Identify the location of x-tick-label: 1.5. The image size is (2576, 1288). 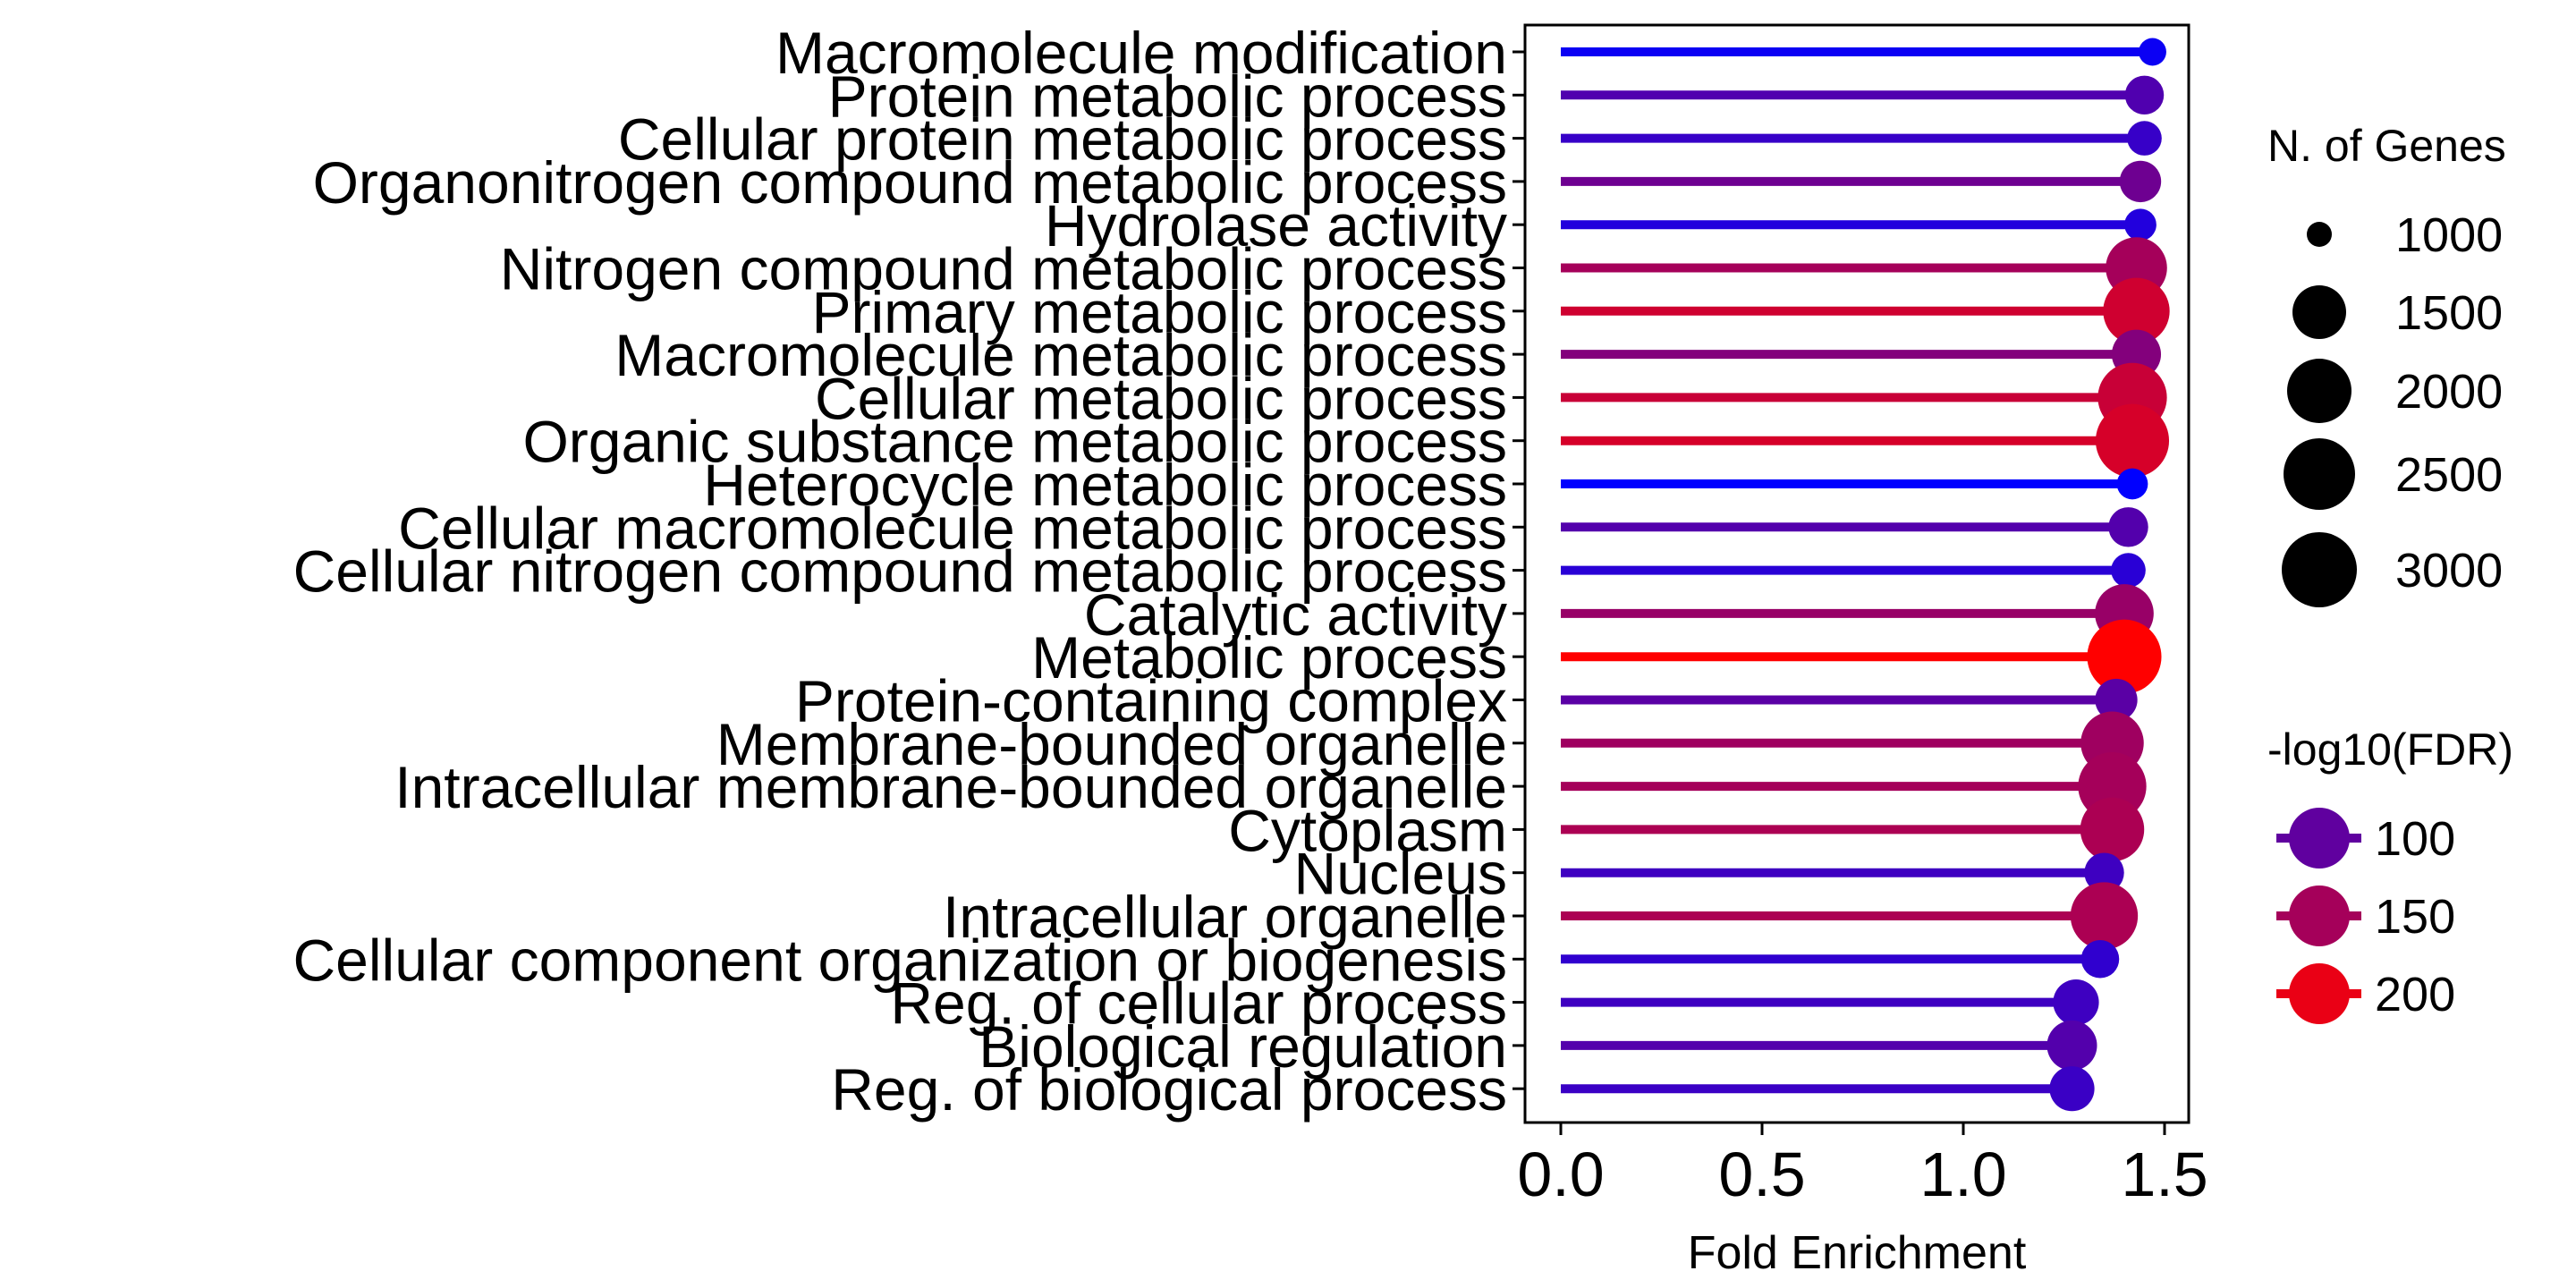
(2164, 1174).